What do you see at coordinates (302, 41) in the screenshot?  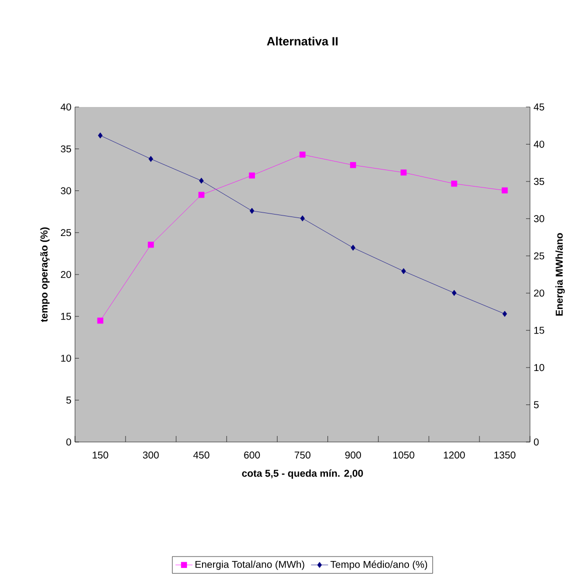 I see `chart-title: Alternativa II` at bounding box center [302, 41].